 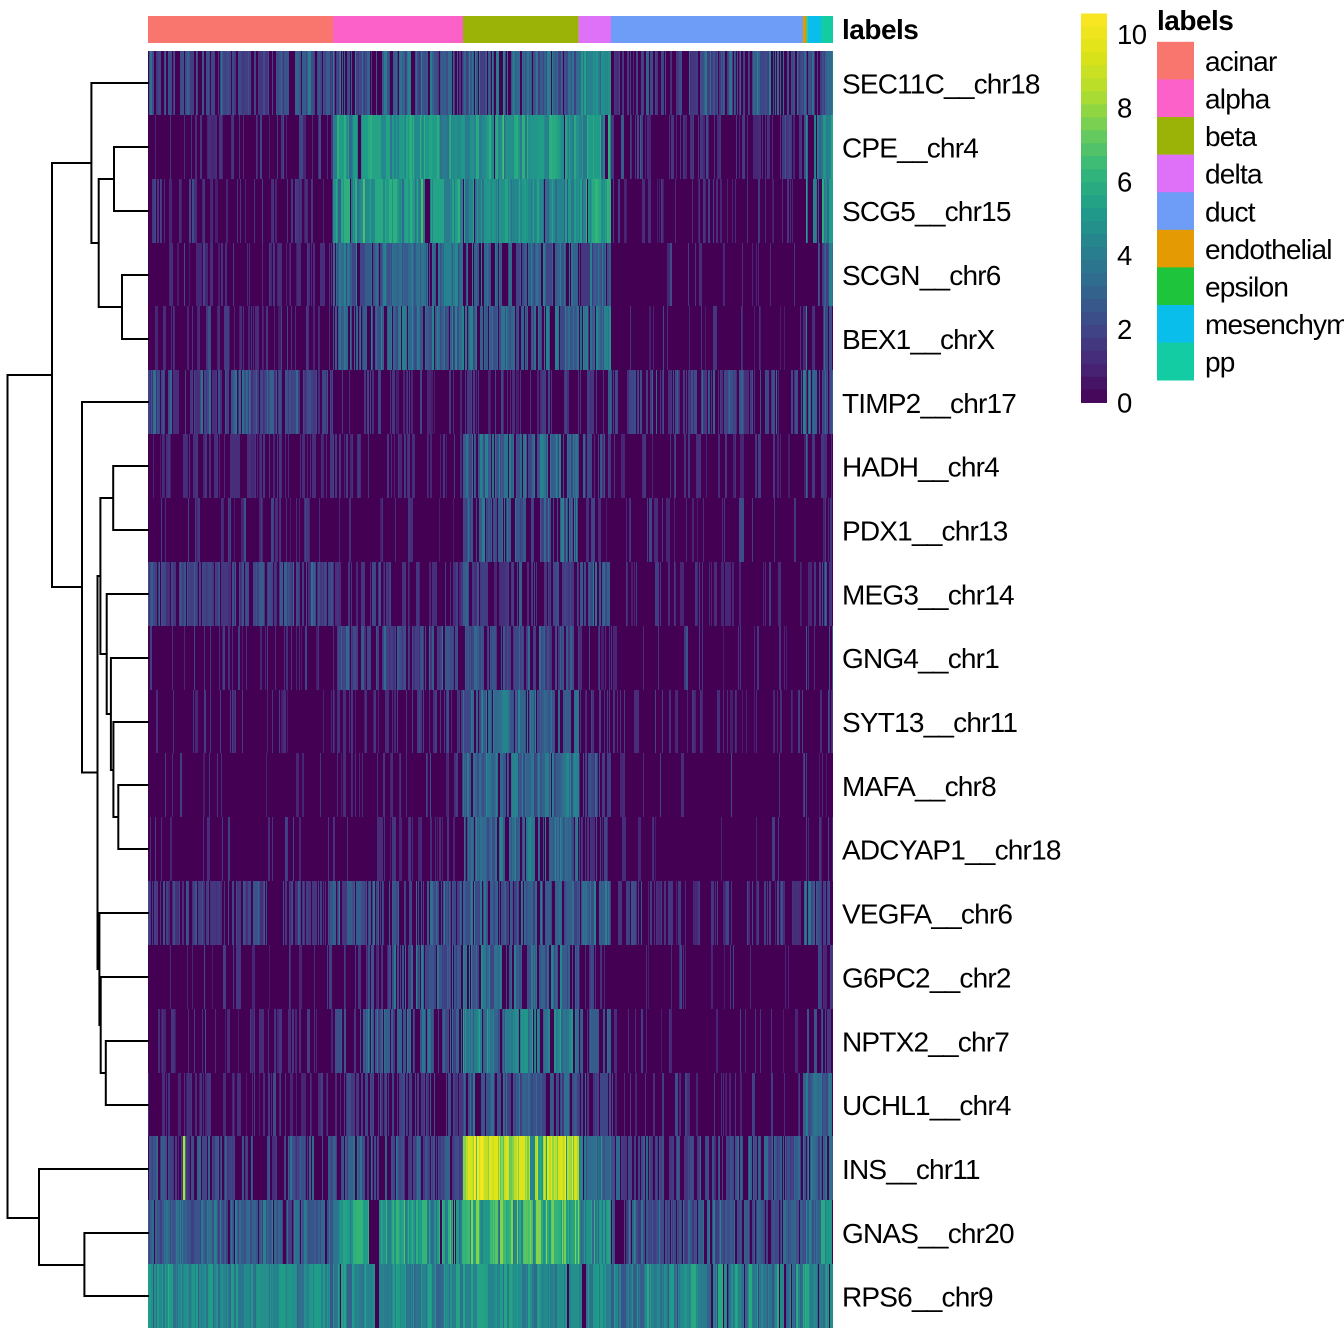 I want to click on svg-text: epsilon, so click(x=1246, y=287).